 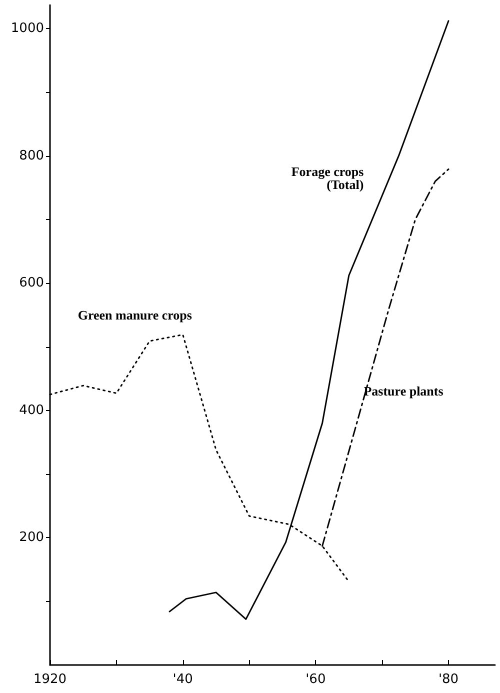 I want to click on y-tick-label: 1000, so click(x=27, y=28).